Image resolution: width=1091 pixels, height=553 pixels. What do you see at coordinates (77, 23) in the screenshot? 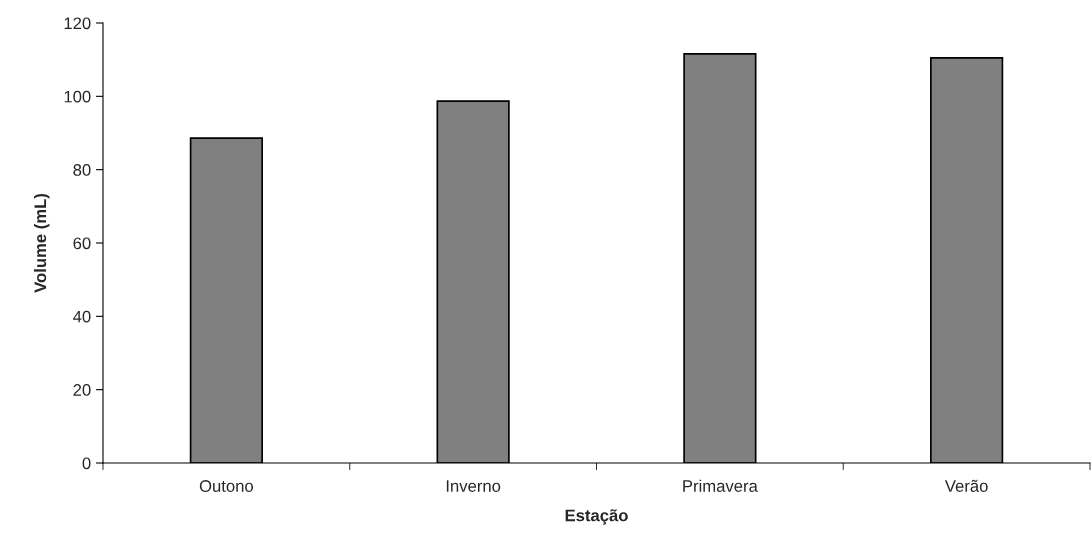
I see `y-tick-label: 120` at bounding box center [77, 23].